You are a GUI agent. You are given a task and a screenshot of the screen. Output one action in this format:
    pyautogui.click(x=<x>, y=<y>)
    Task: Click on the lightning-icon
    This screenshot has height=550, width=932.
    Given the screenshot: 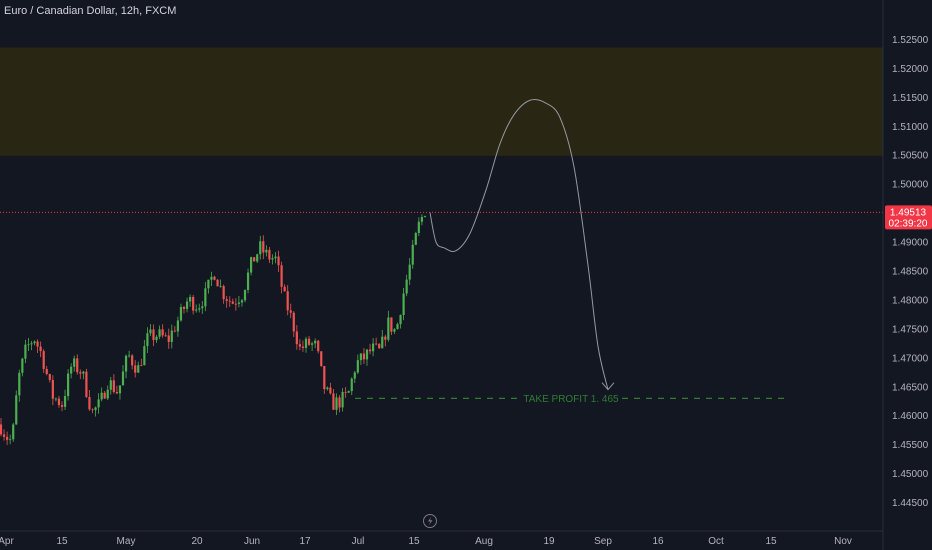 What is the action you would take?
    pyautogui.click(x=430, y=521)
    